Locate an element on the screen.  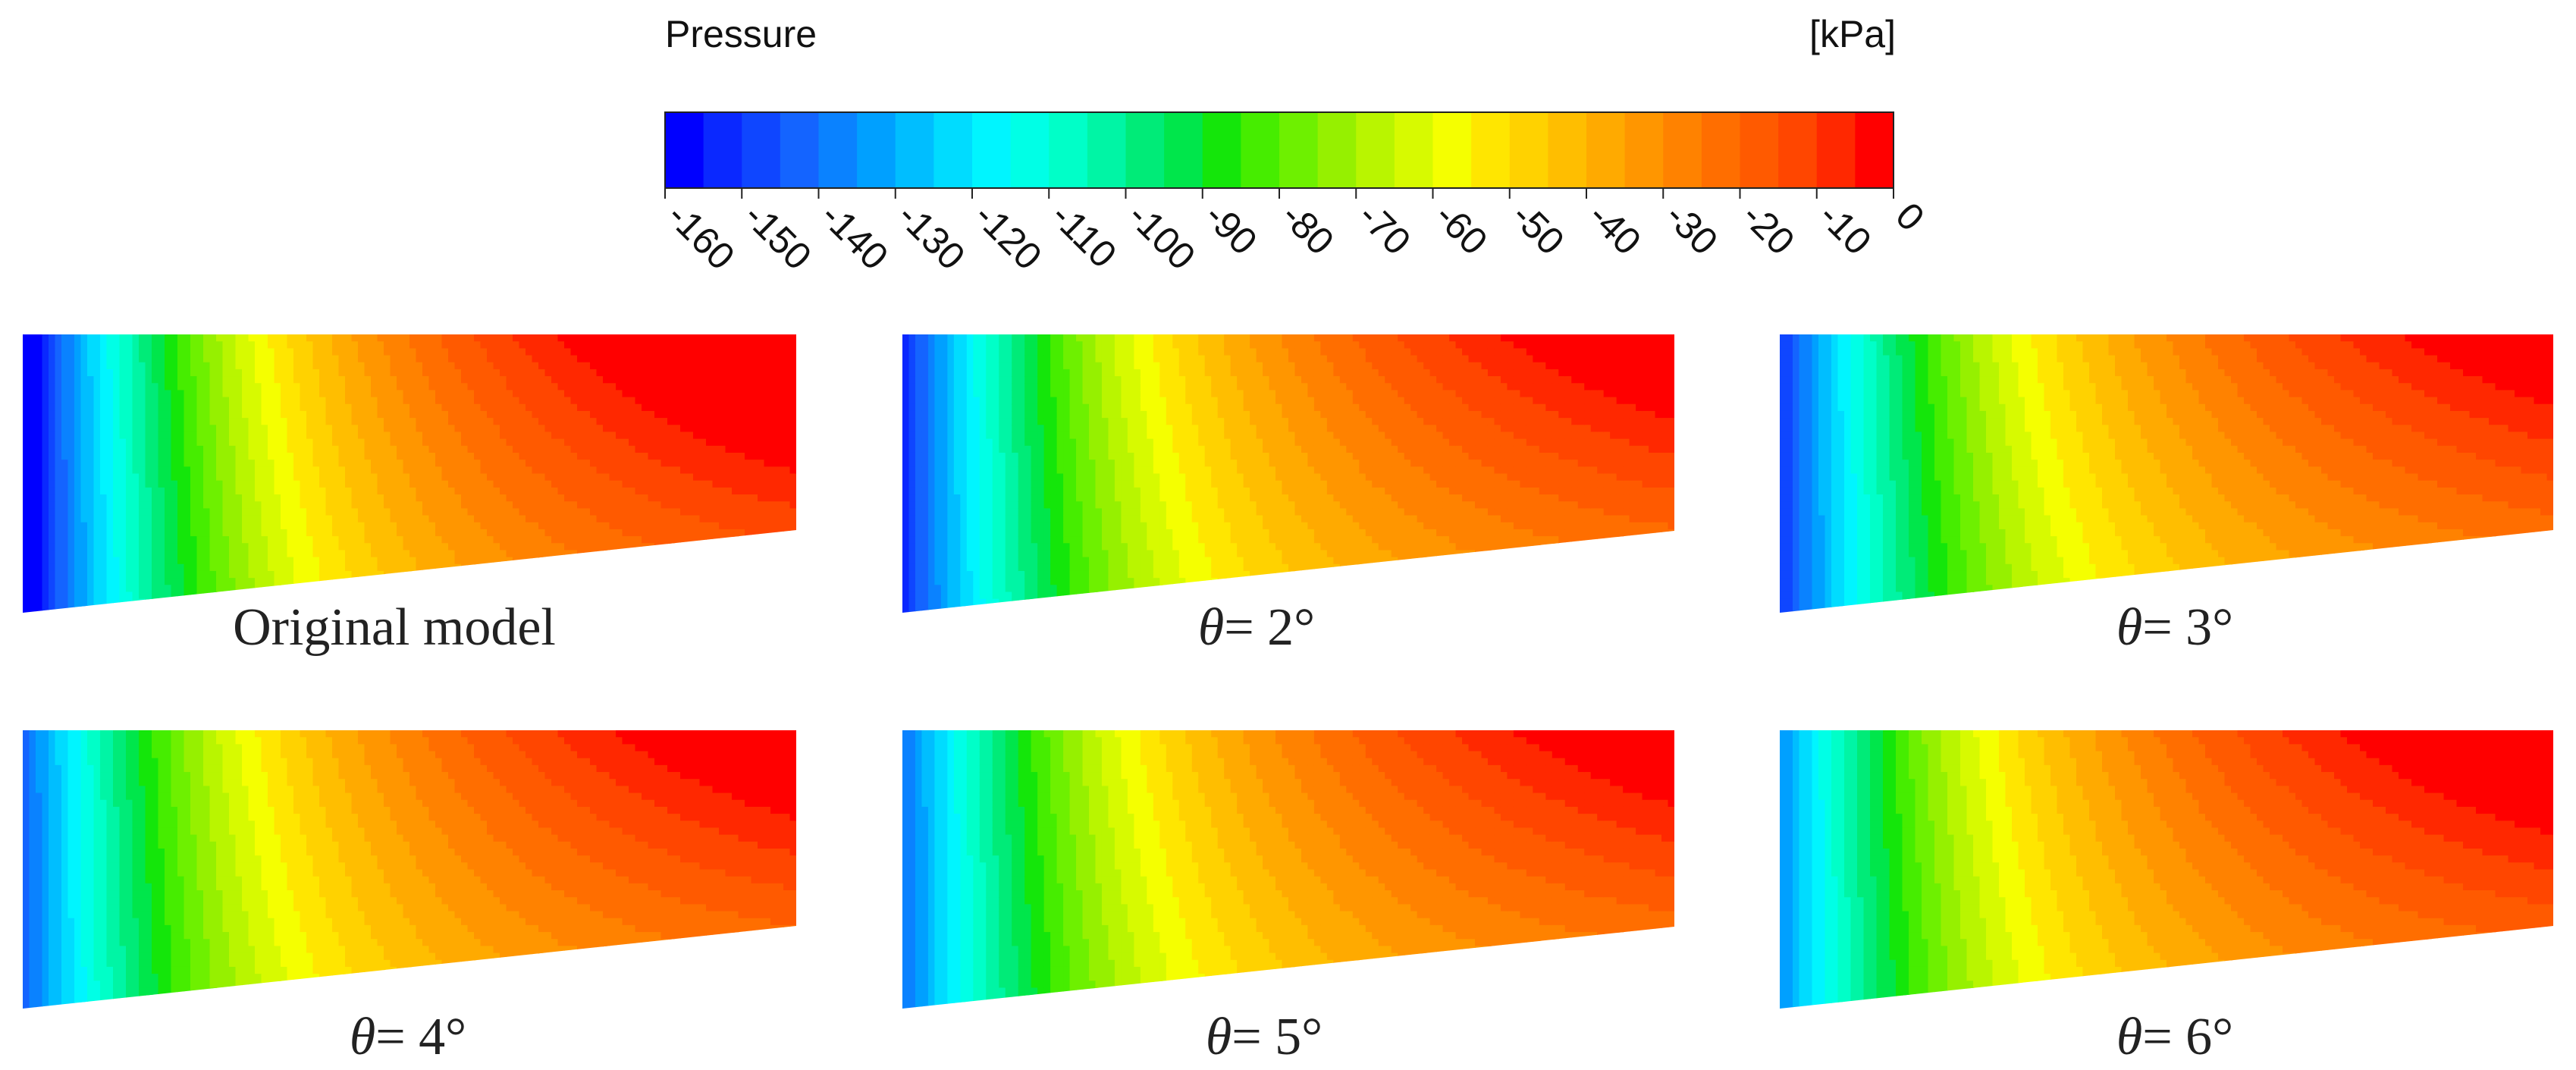
pressure-field-original is located at coordinates (409, 474).